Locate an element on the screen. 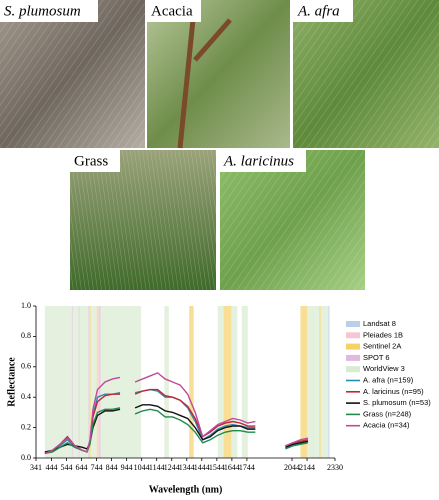 This screenshot has height=500, width=439. y-axis-label: Reflectance is located at coordinates (11, 382).